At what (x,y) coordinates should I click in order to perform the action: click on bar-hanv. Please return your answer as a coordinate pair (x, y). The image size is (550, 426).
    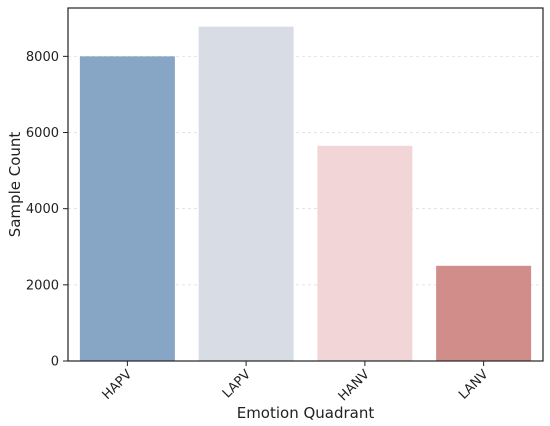
    Looking at the image, I should click on (365, 253).